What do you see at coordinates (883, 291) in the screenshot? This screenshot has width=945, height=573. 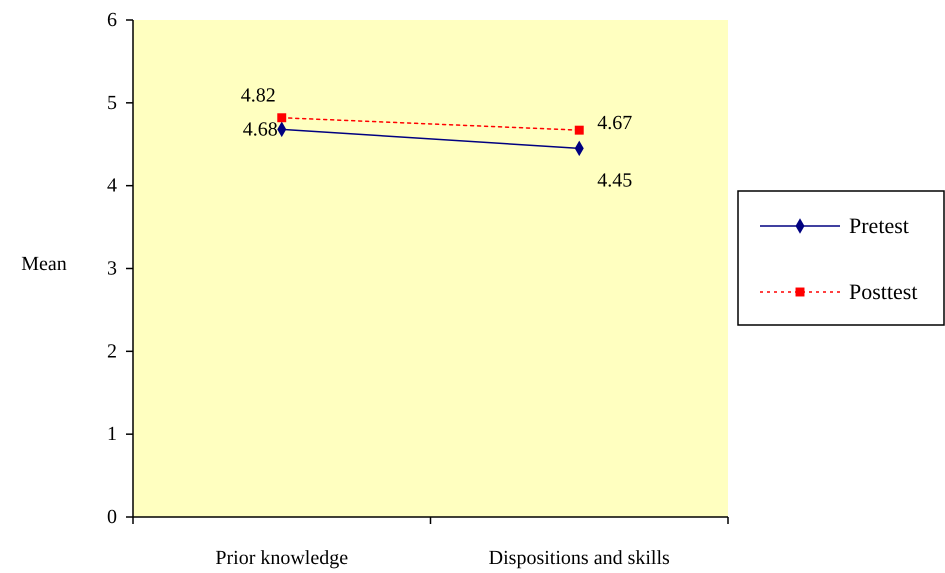 I see `legend-label: Posttest` at bounding box center [883, 291].